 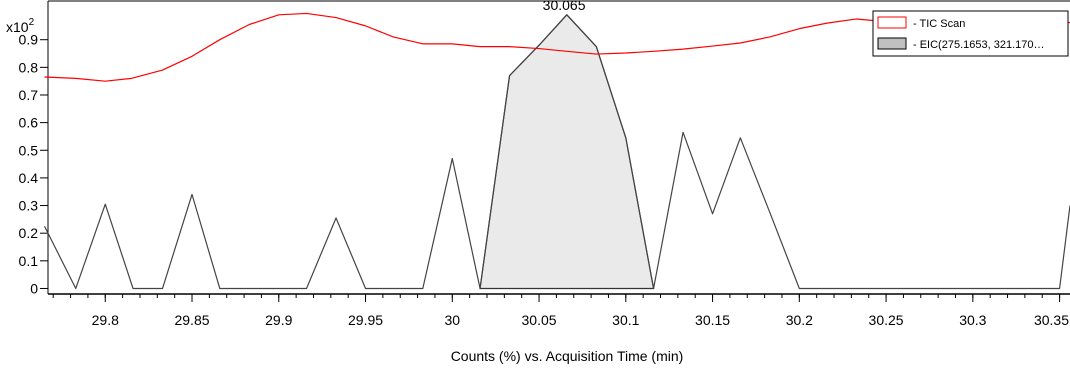 I want to click on x-tick-label: 29.85, so click(x=191, y=320).